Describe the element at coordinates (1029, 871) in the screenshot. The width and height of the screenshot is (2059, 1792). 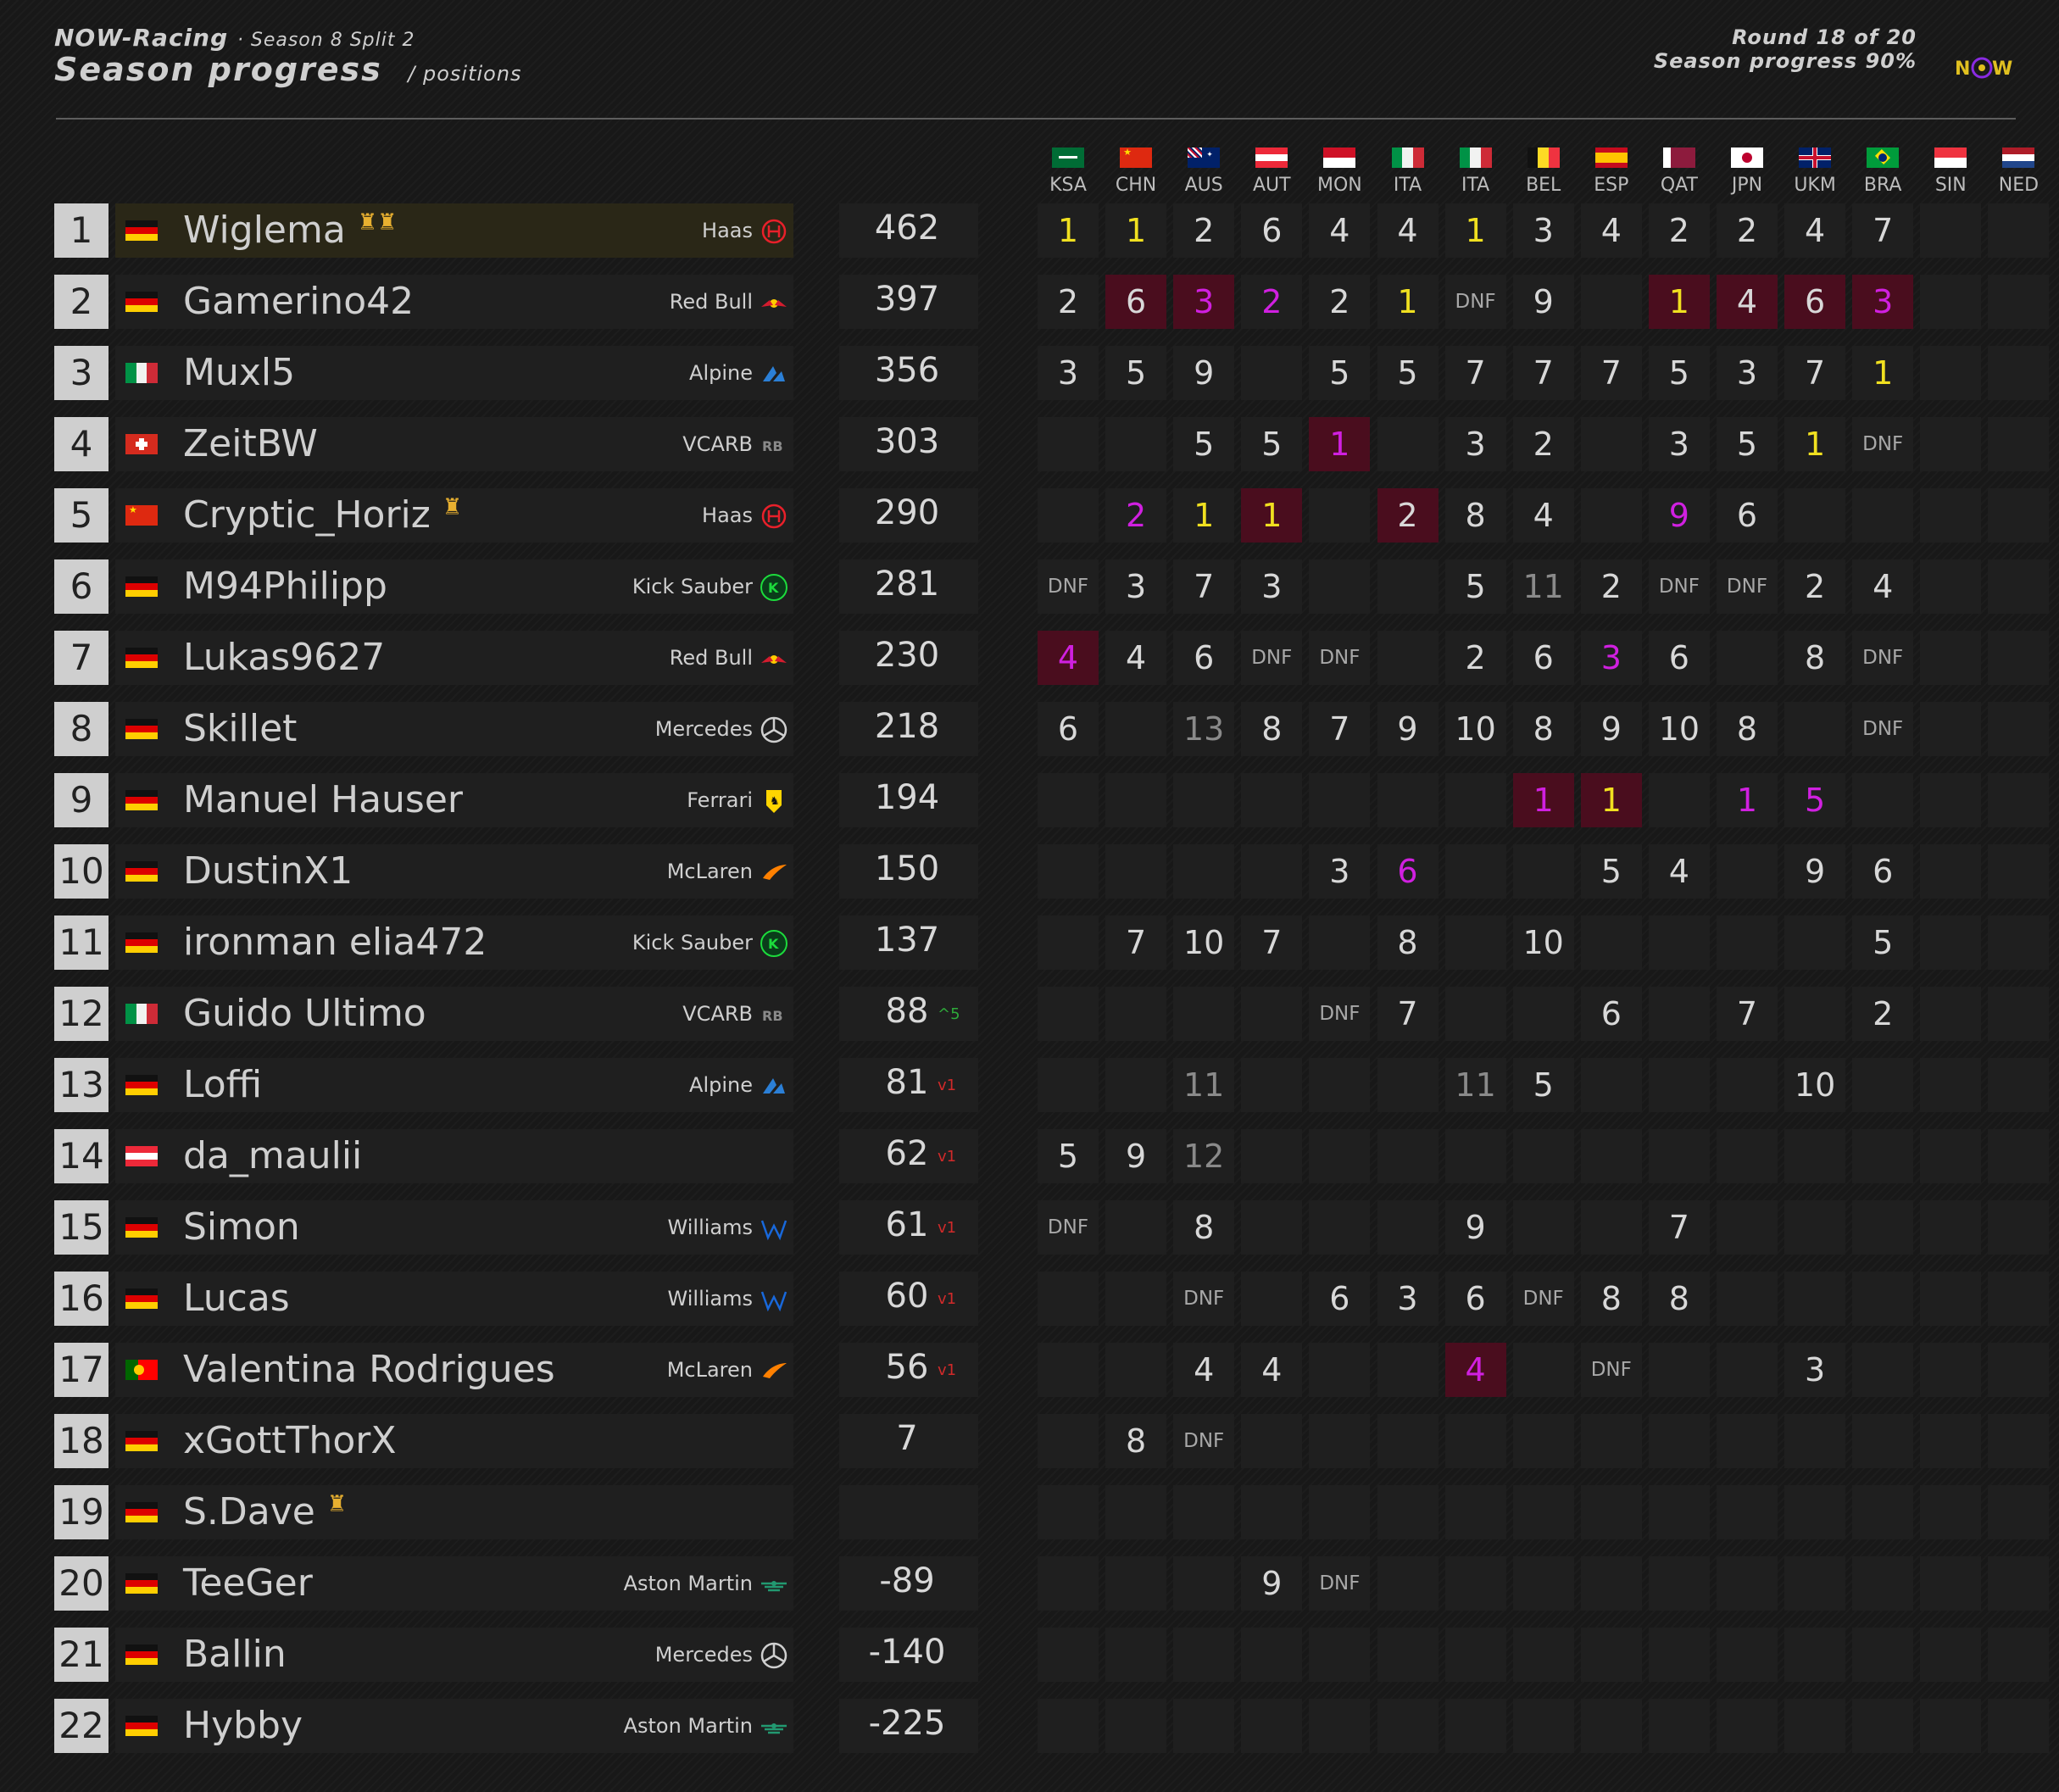
I see `standings-row: 10 DustinX1 McLaren 150 3 6 5 4 9 6` at that location.